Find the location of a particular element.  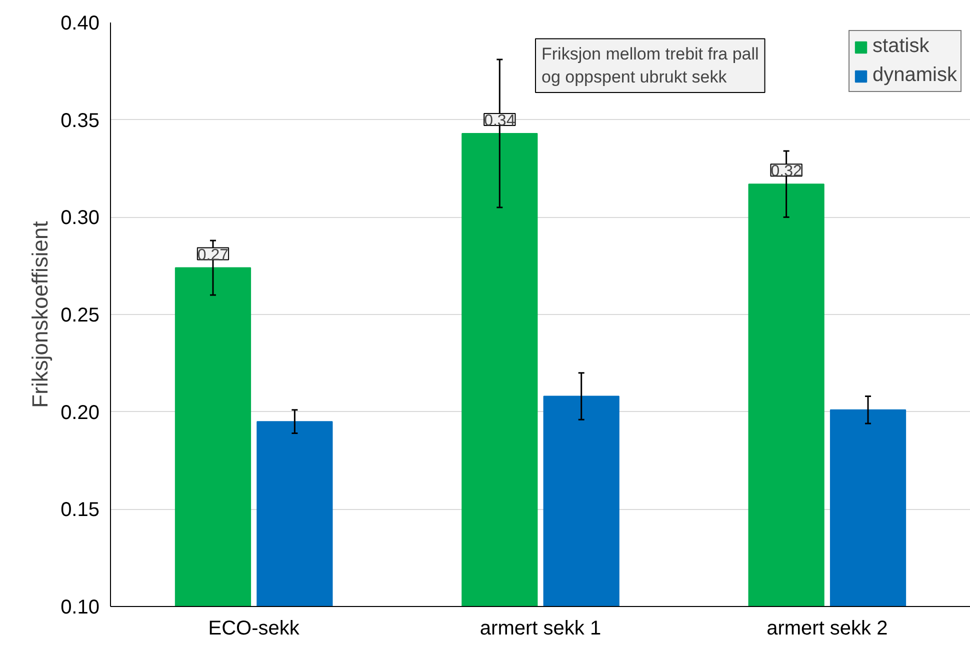

y-tick-label: 0.20 is located at coordinates (80, 413).